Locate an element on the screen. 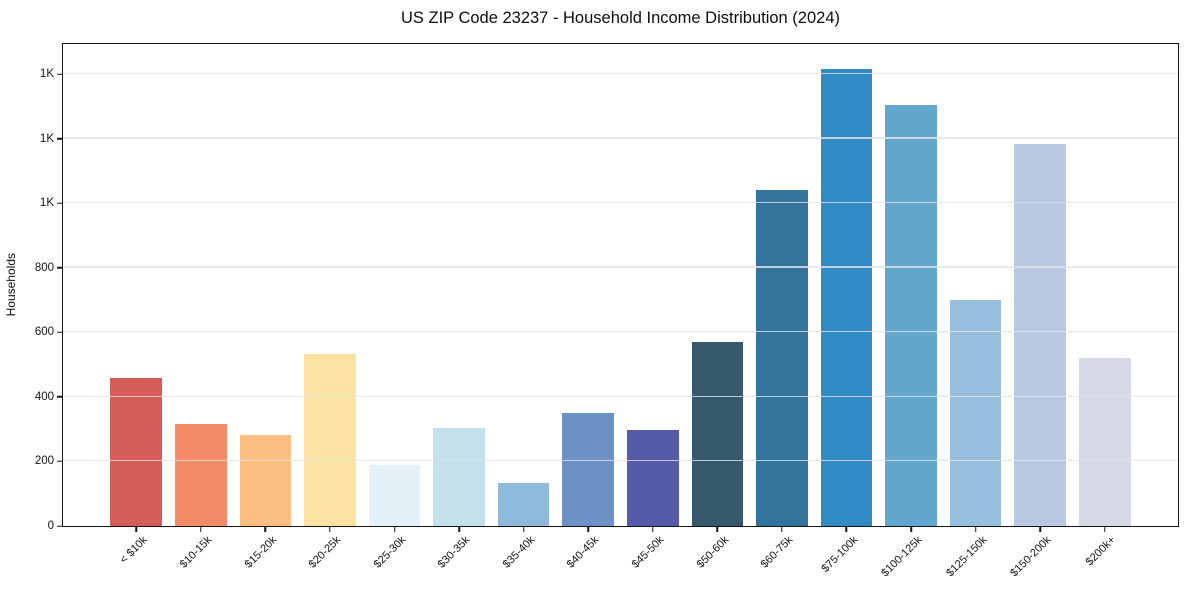  bar-slot: $200k+ is located at coordinates (1104, 306).